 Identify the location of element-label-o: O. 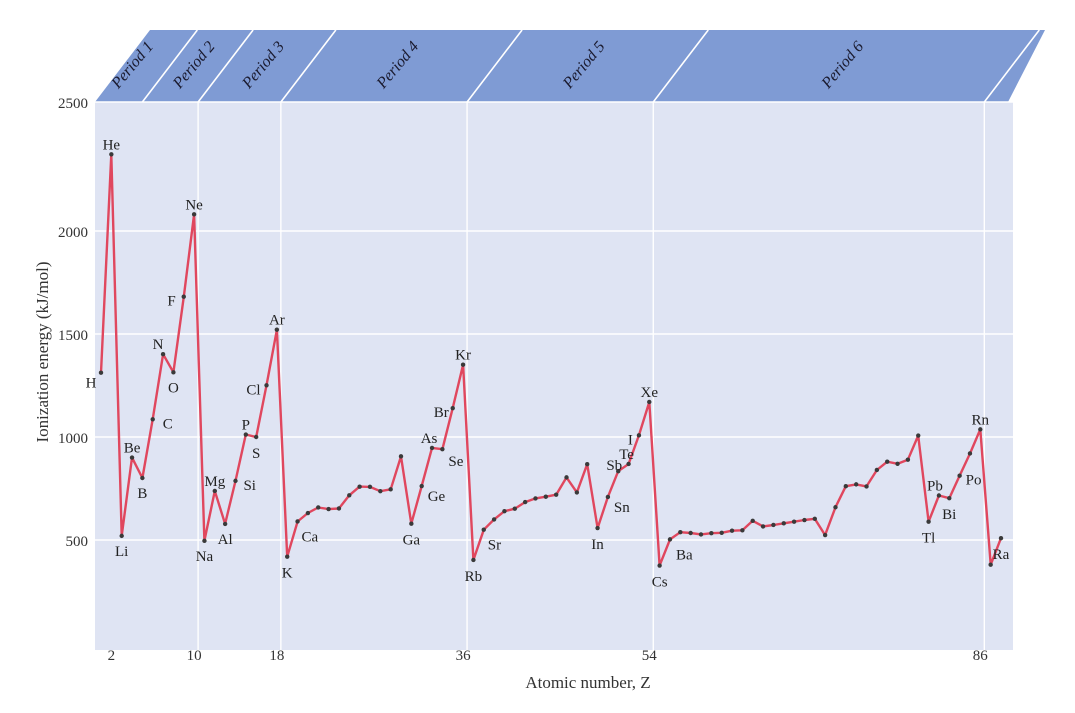
(173, 388).